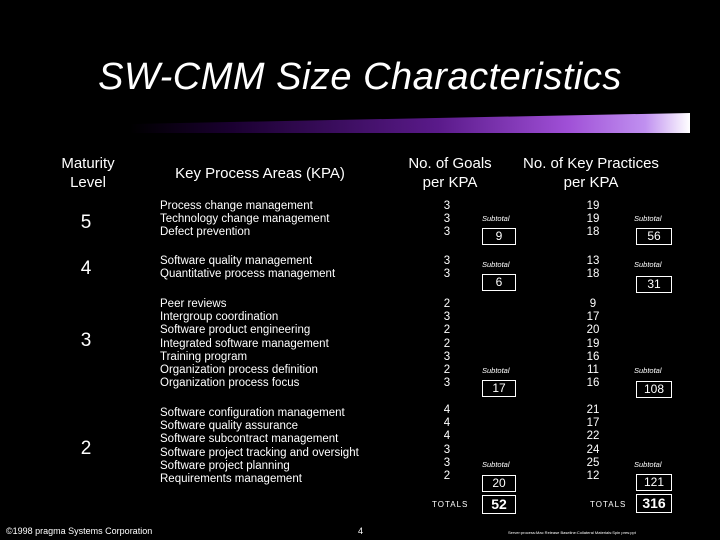 The image size is (720, 540). I want to click on goals-list-level-2: 4 4 4 3 3 2, so click(447, 443).